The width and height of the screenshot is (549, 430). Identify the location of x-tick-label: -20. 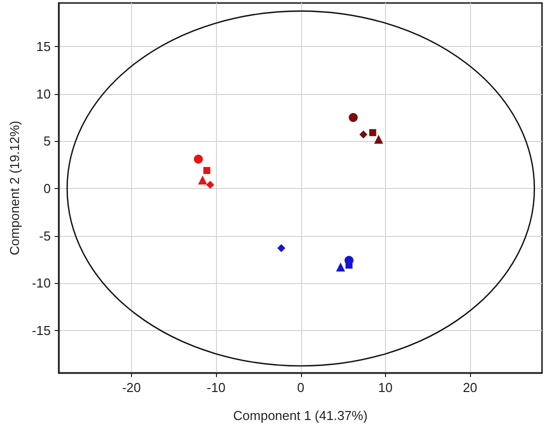
(131, 387).